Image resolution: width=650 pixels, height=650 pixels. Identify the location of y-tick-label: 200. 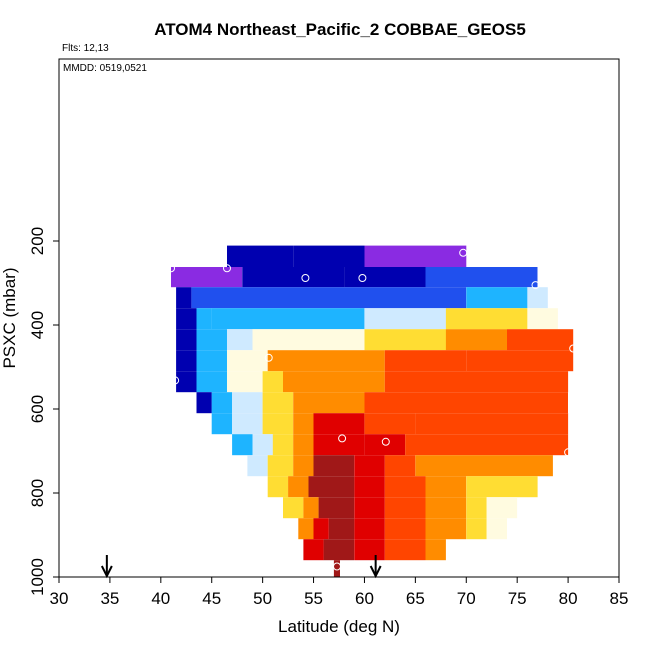
(37, 241).